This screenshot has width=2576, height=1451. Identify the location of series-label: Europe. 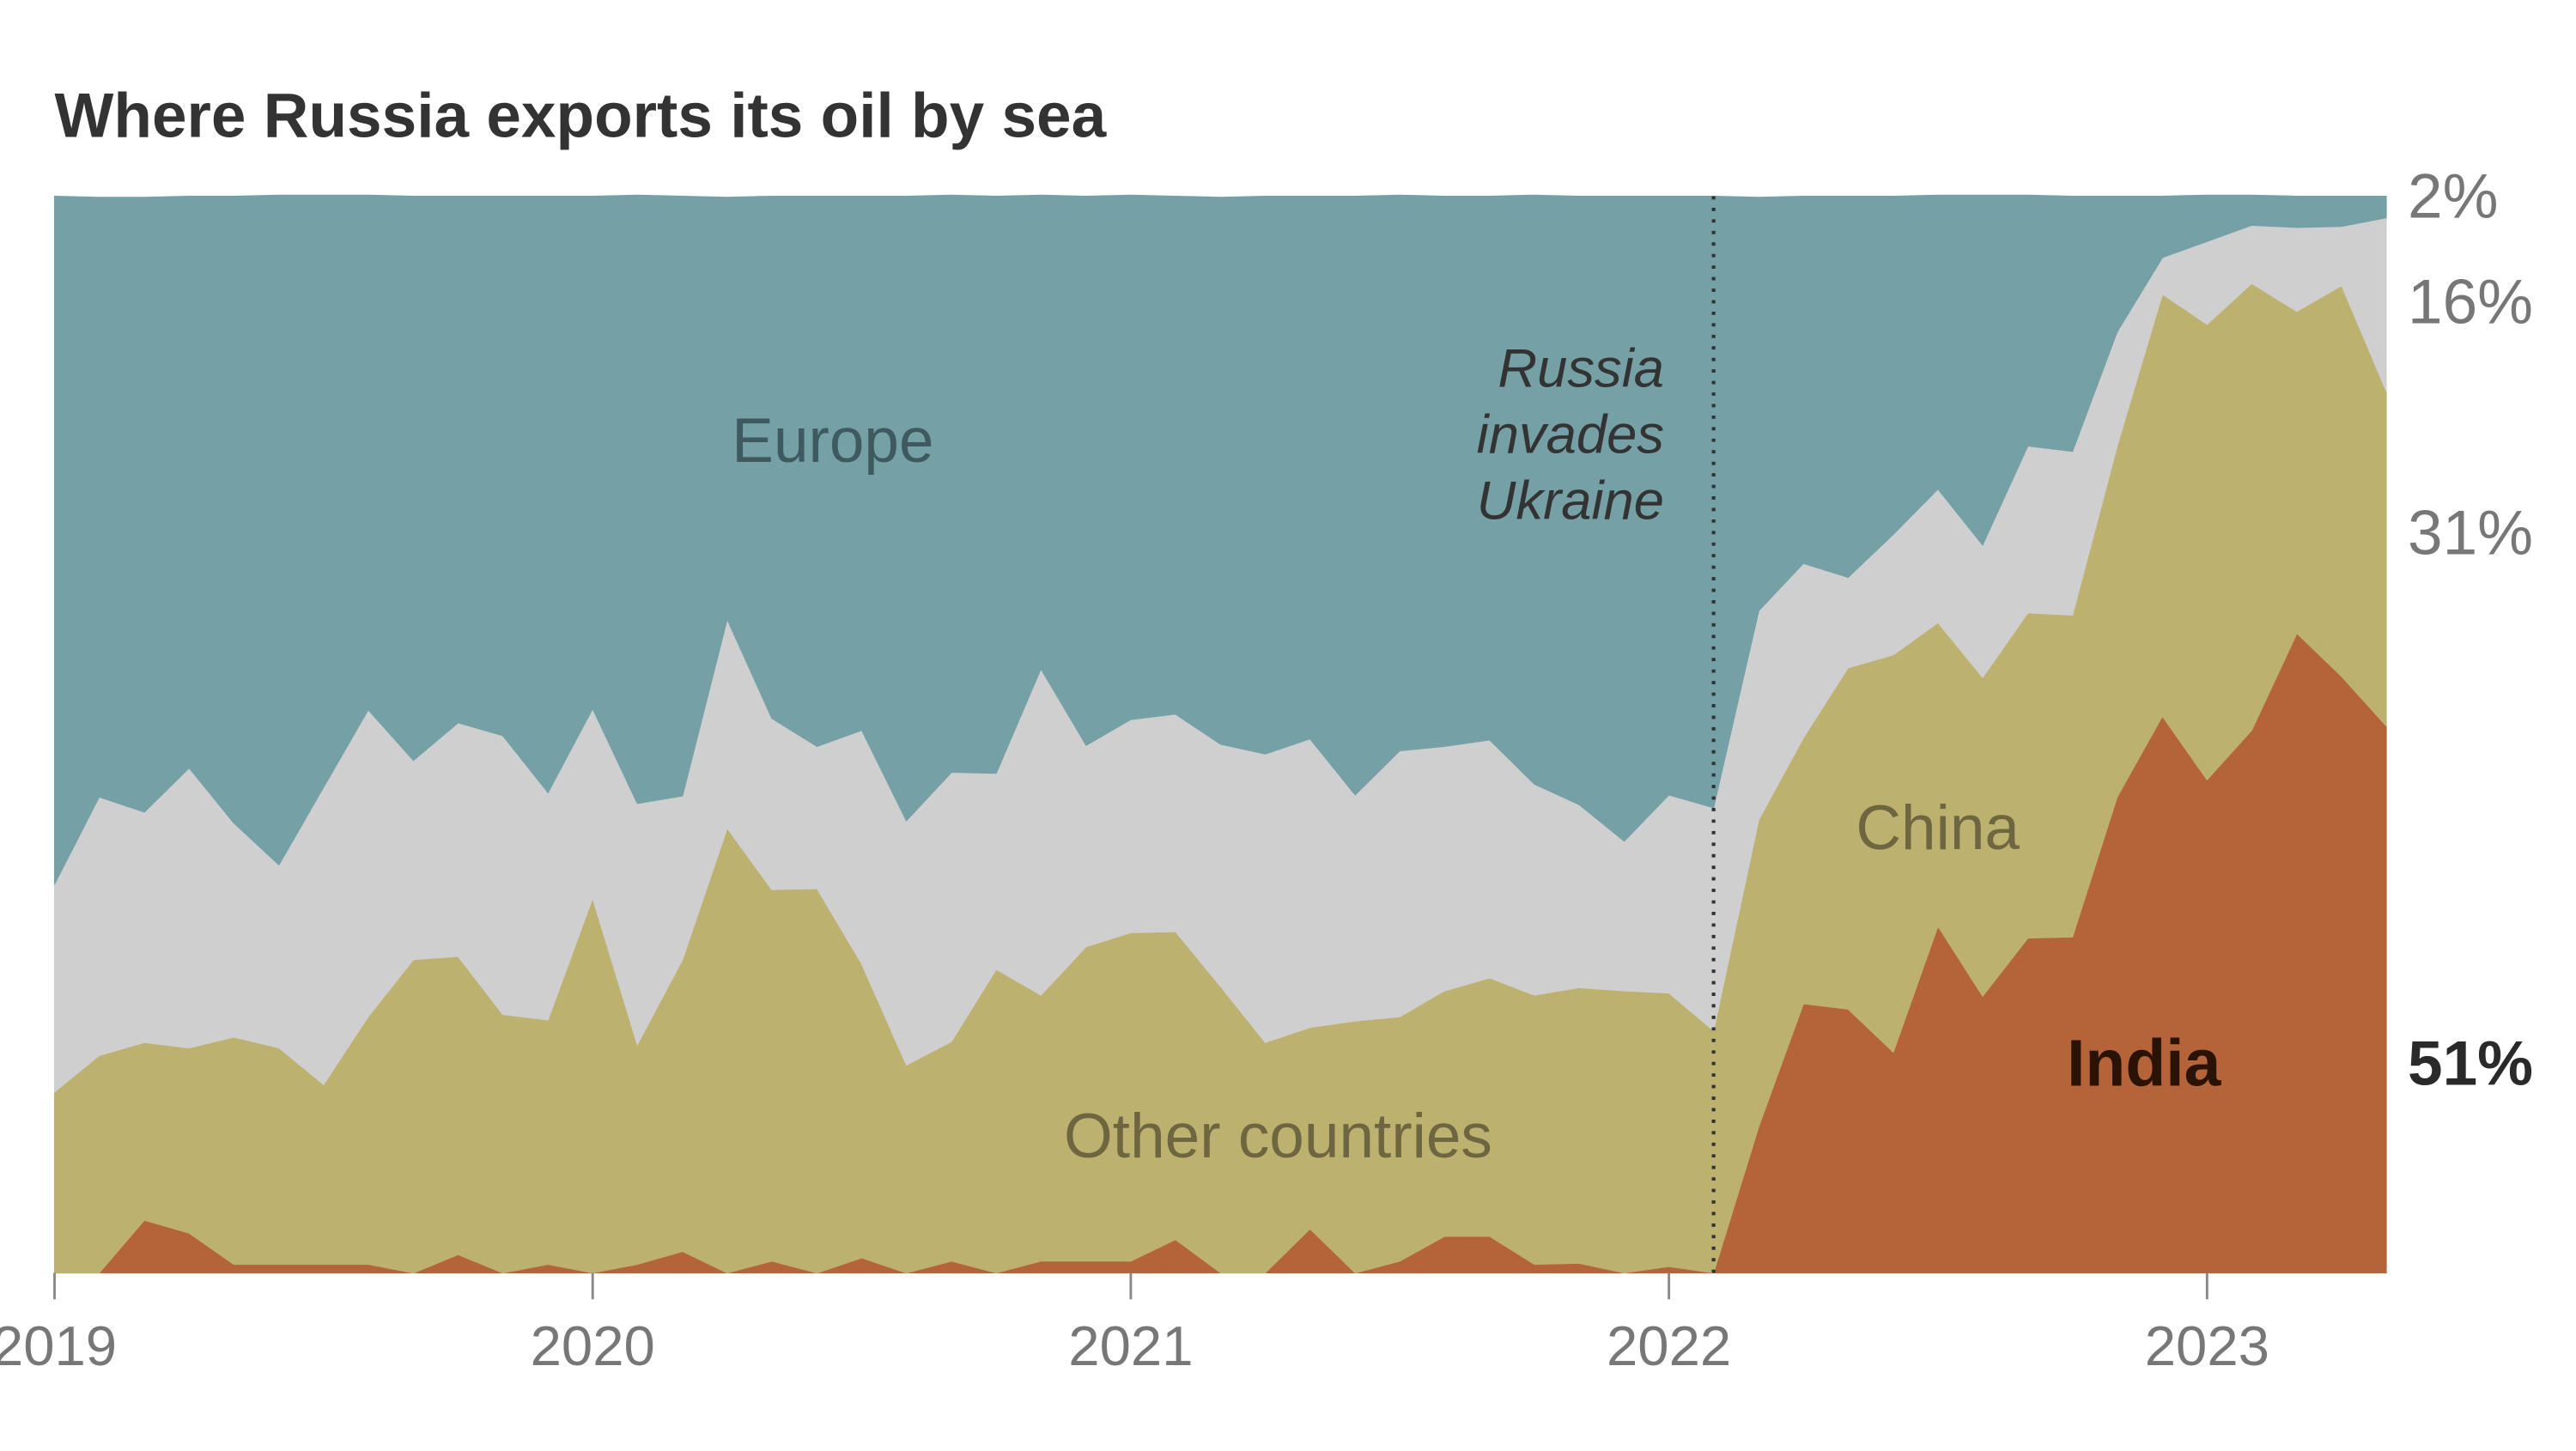
(832, 441).